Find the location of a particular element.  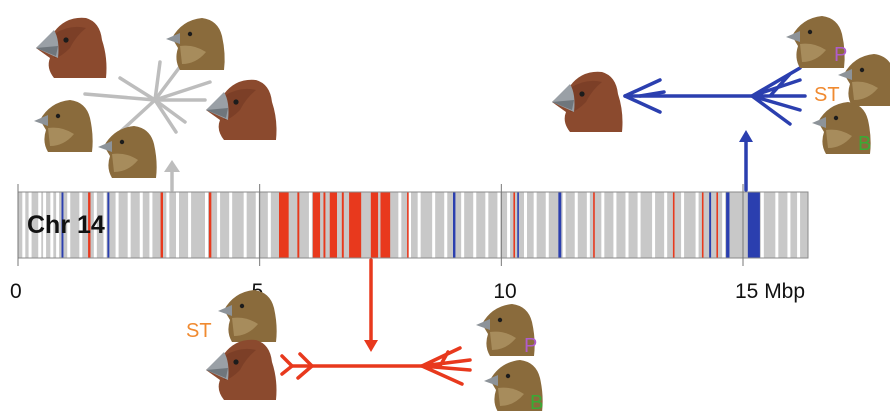

chromosome-bar: Chr 14 is located at coordinates (413, 225).